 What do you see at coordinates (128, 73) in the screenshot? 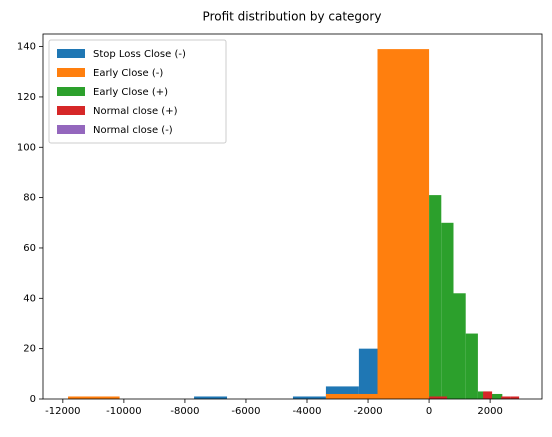
I see `legend-label: Early Close (-)` at bounding box center [128, 73].